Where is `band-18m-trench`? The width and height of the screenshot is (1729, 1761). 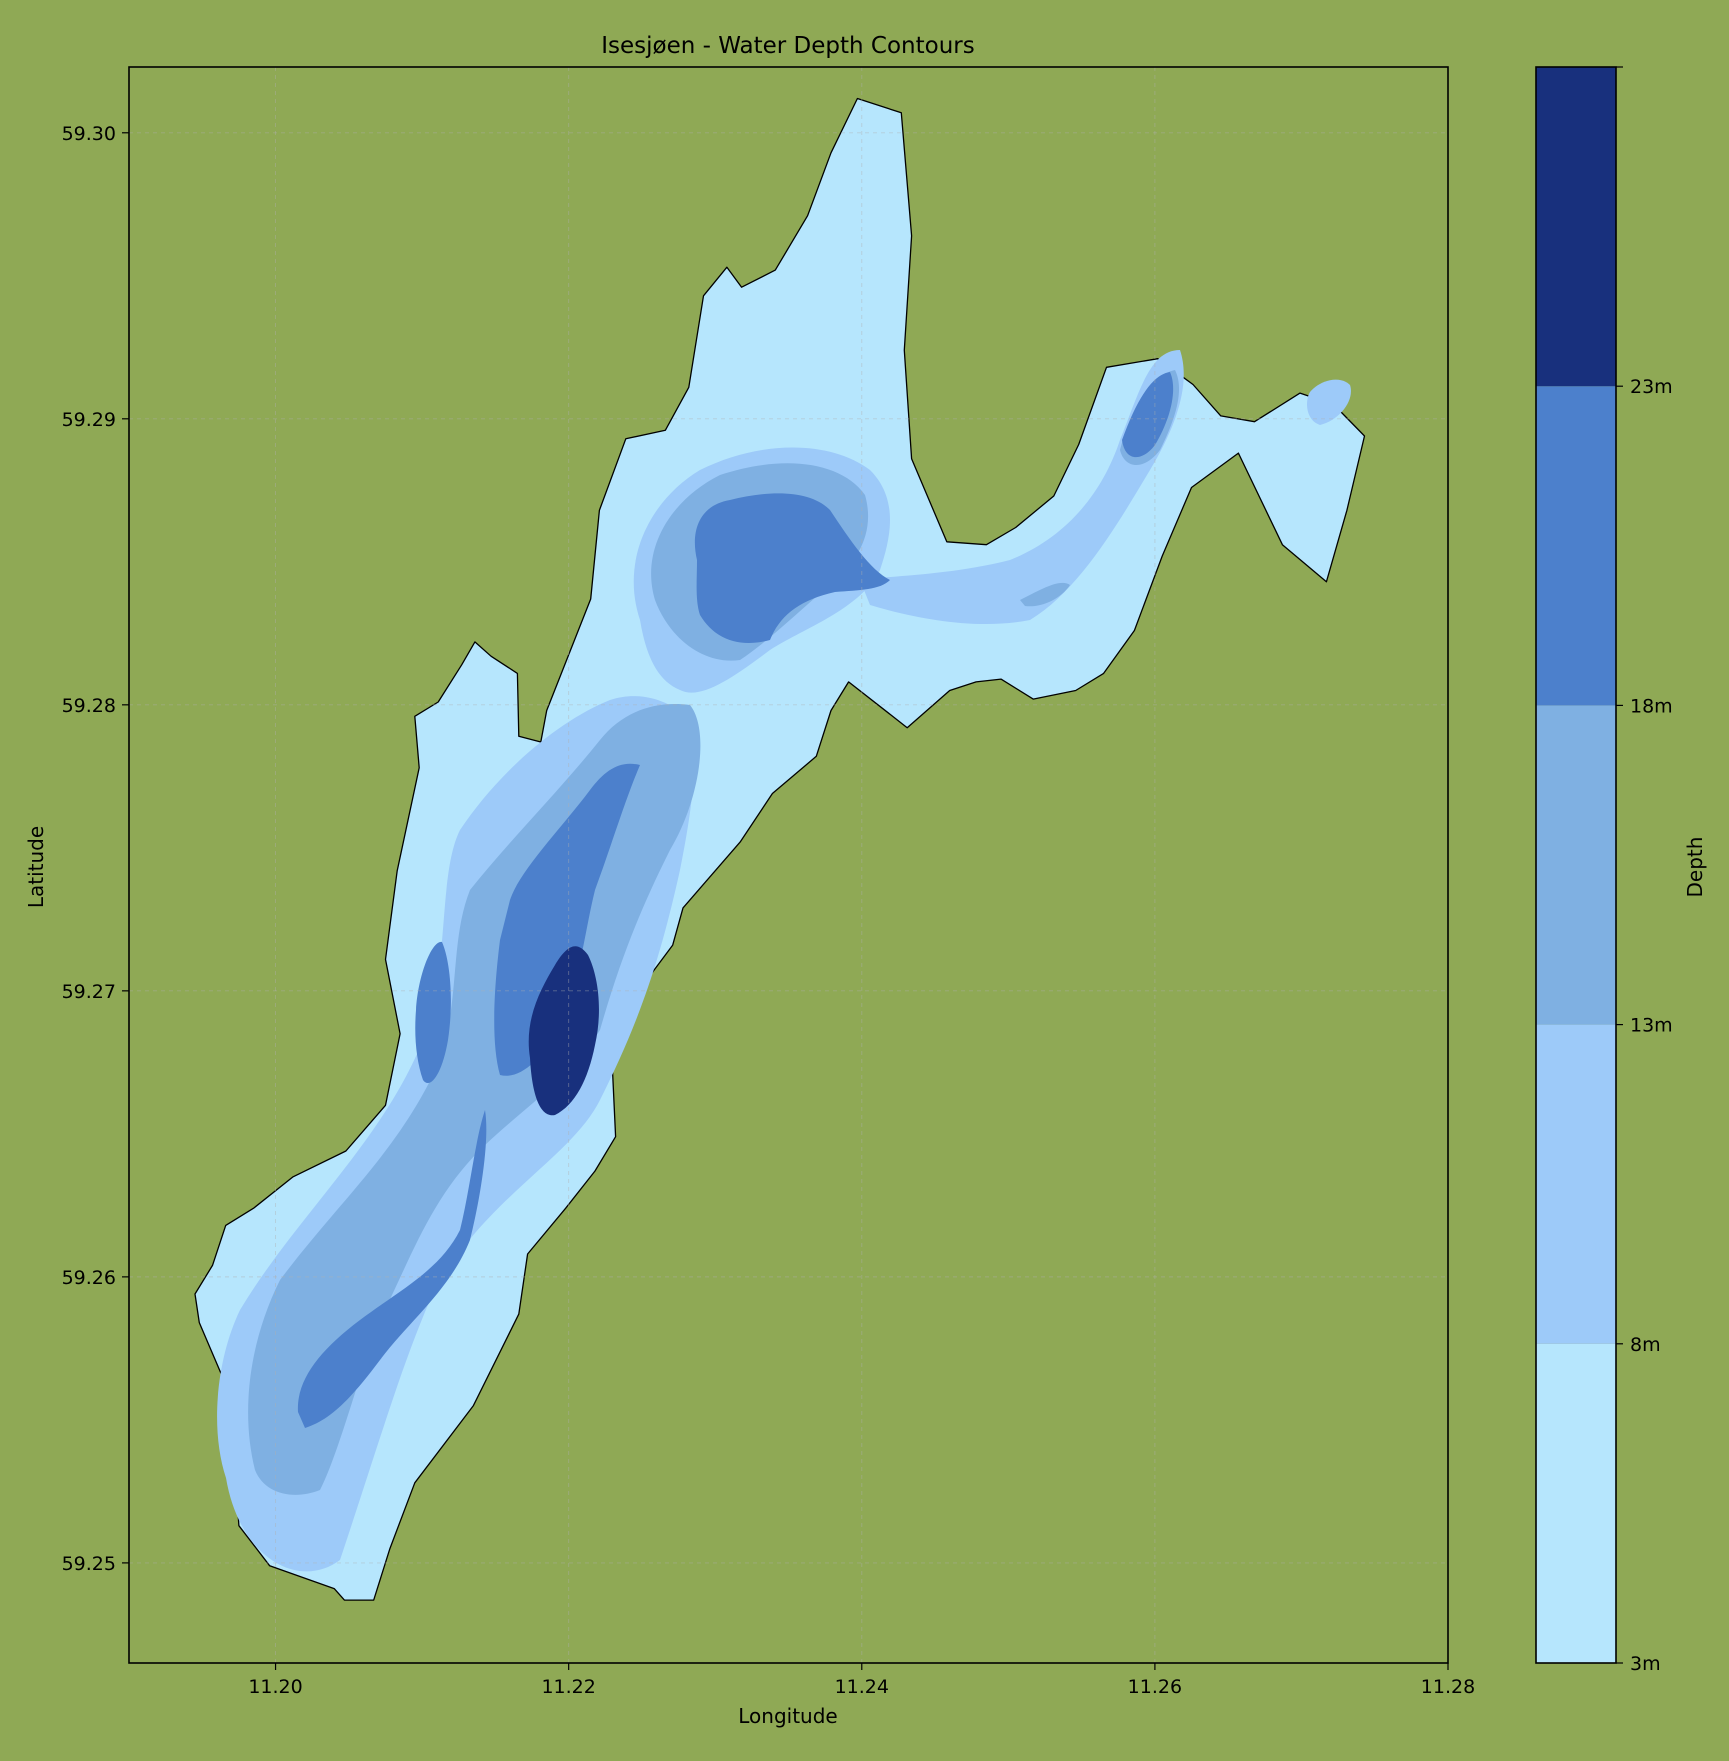 band-18m-trench is located at coordinates (567, 919).